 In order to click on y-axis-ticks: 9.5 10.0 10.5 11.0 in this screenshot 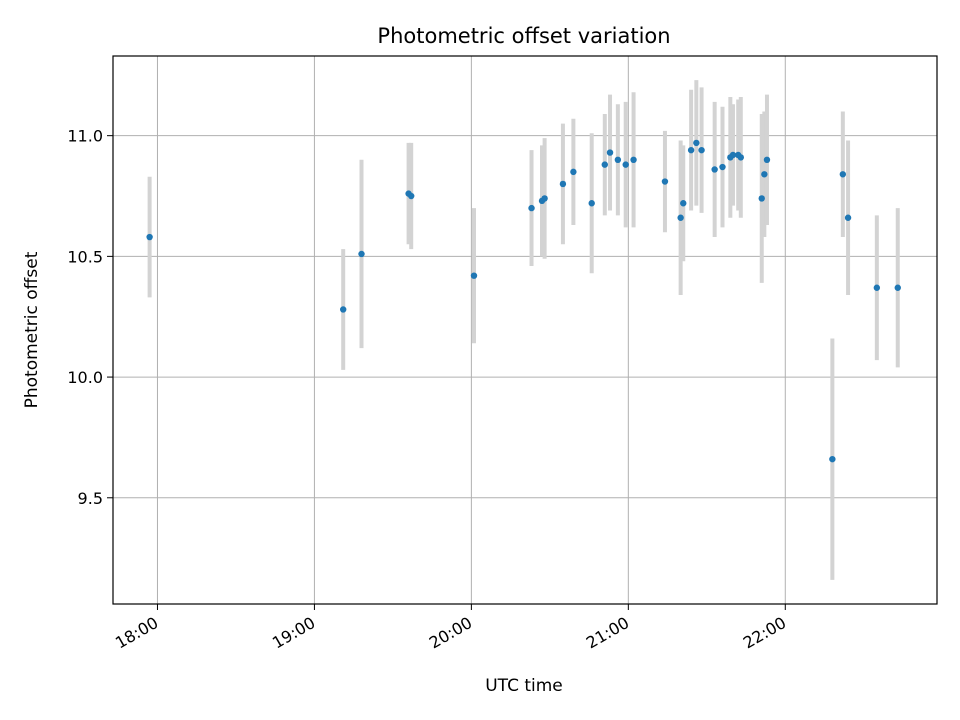, I will do `click(90, 317)`.